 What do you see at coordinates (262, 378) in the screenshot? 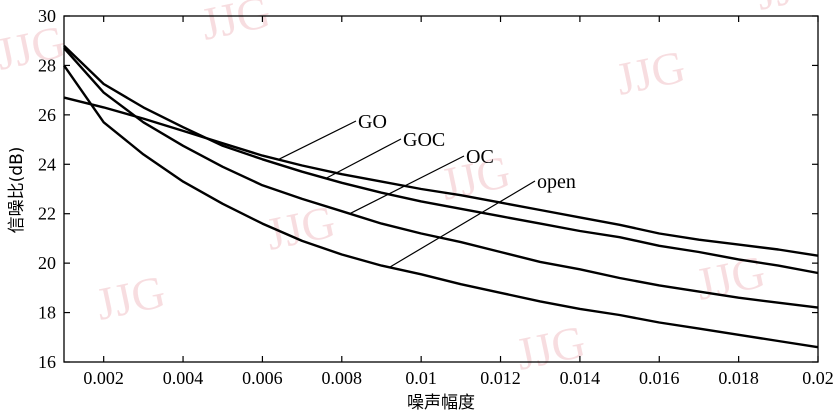
I see `x-tick-label: 0.006` at bounding box center [262, 378].